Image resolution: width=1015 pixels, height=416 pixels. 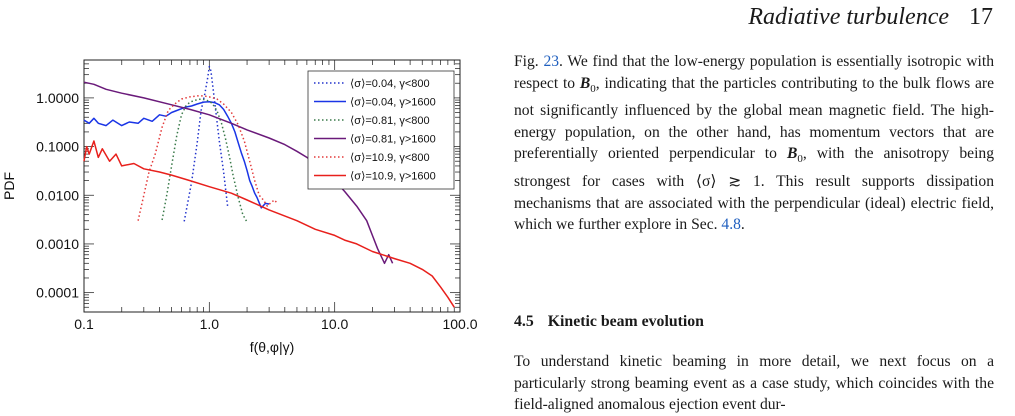 I want to click on legend-label: ⟨σ⟩=10.9, γ>1600, so click(x=393, y=177).